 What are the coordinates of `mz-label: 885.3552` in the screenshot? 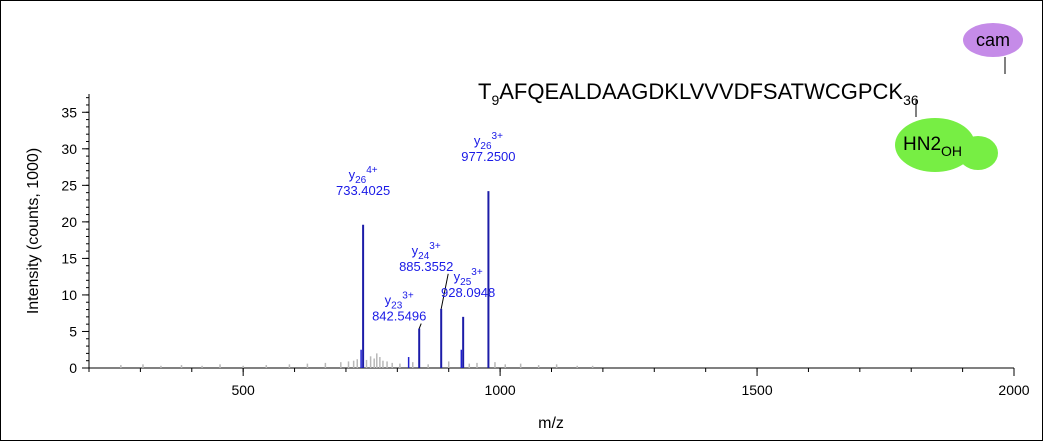 It's located at (426, 266).